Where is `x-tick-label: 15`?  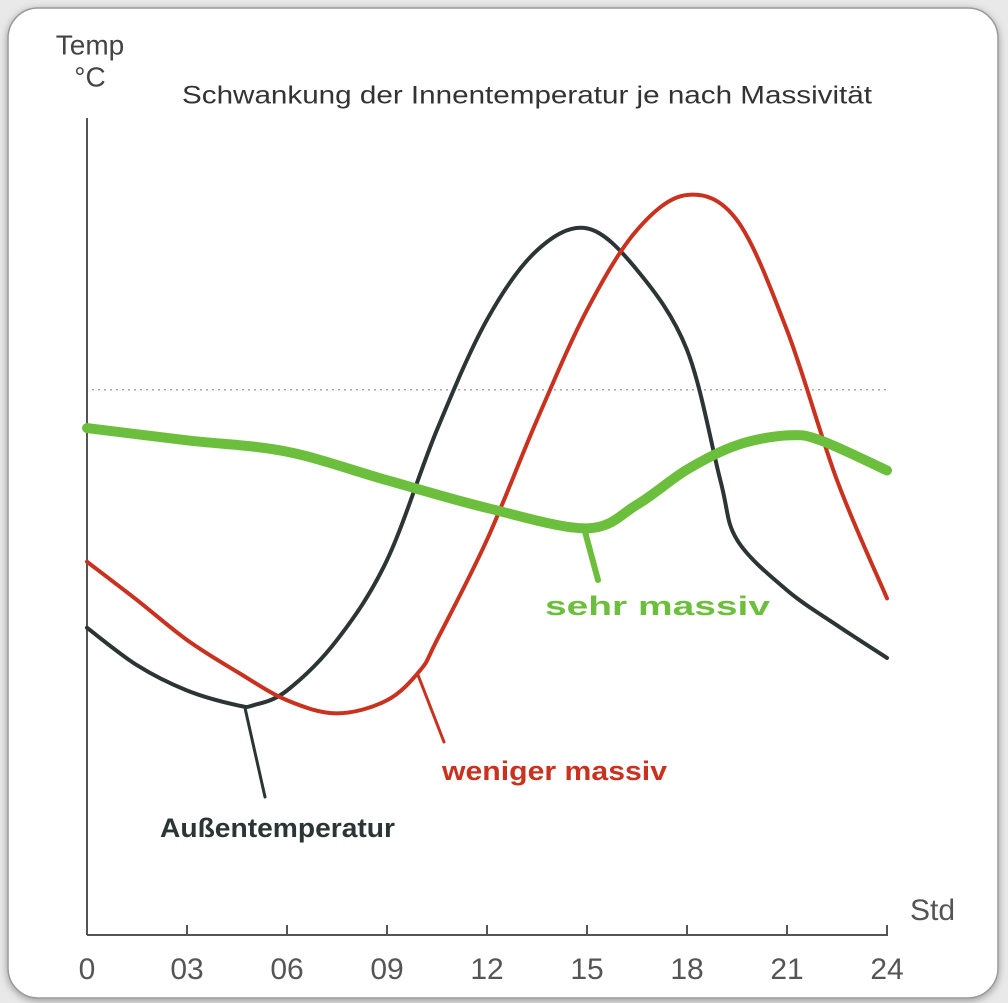 x-tick-label: 15 is located at coordinates (586, 969).